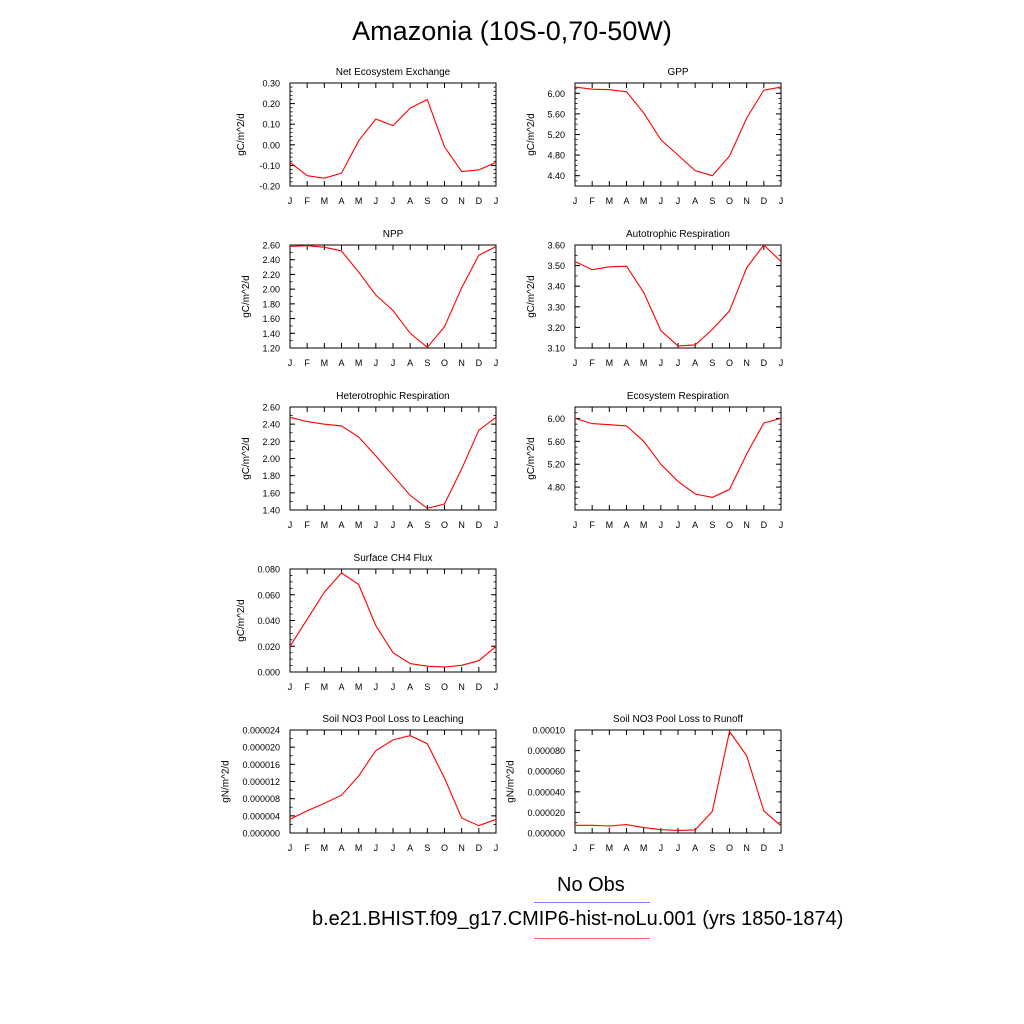  What do you see at coordinates (271, 104) in the screenshot?
I see `y-tick-label: 0.20` at bounding box center [271, 104].